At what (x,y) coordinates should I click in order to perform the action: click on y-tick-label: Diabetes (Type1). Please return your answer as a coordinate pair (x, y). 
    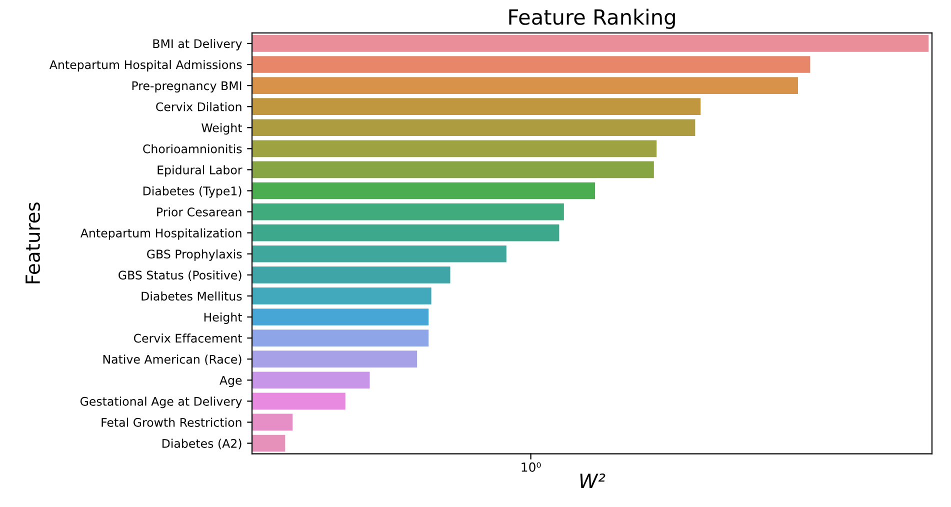
    Looking at the image, I should click on (192, 192).